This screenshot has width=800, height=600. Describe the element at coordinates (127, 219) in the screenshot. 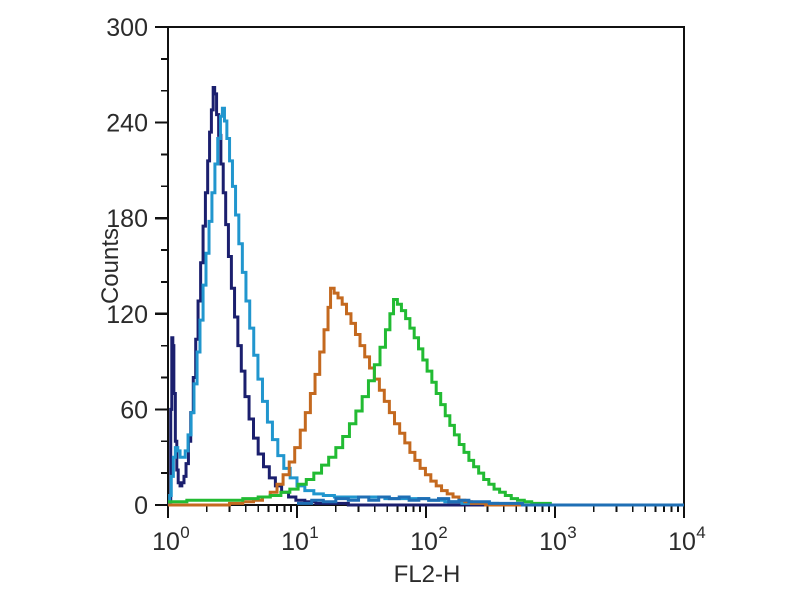

I see `y-tick-label: 180` at that location.